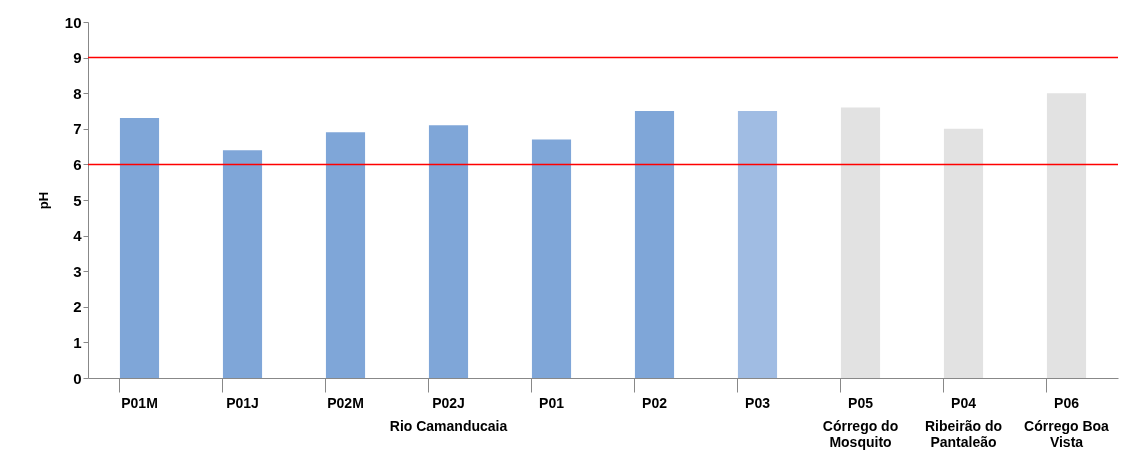  What do you see at coordinates (242, 402) in the screenshot?
I see `x-tick-label: P01J` at bounding box center [242, 402].